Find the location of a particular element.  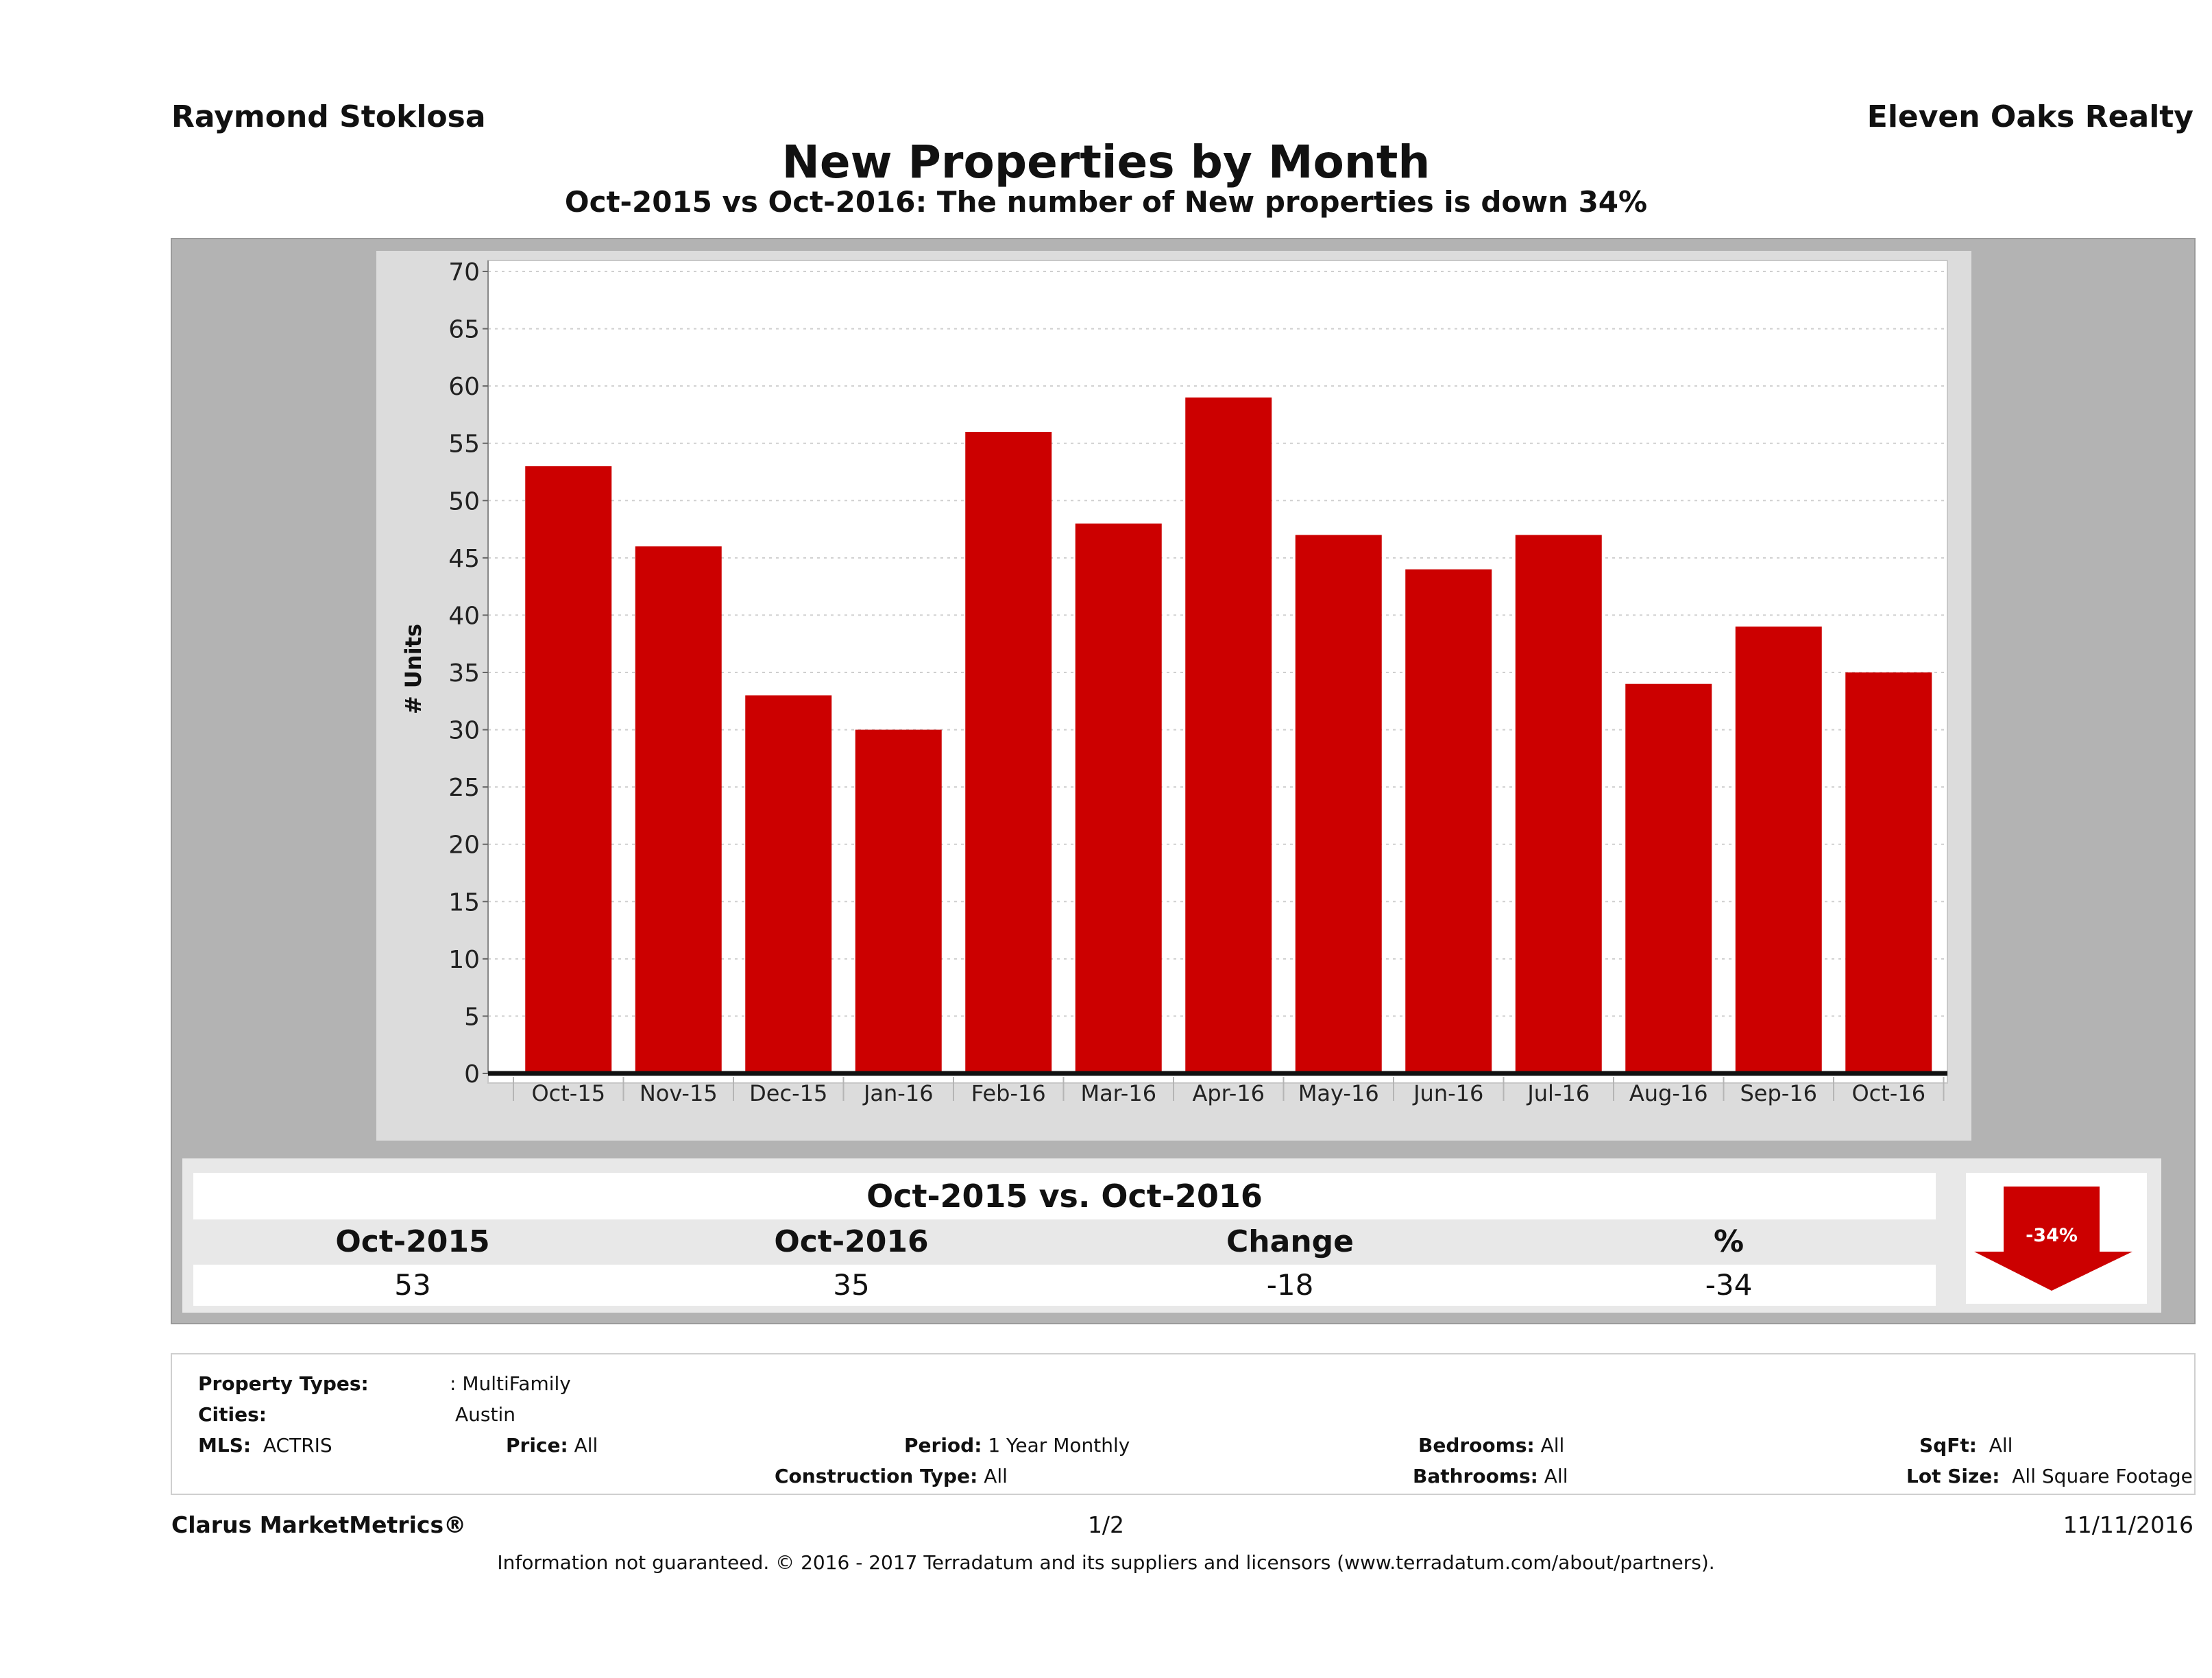

filter-label: Bedrooms: is located at coordinates (1477, 1445).